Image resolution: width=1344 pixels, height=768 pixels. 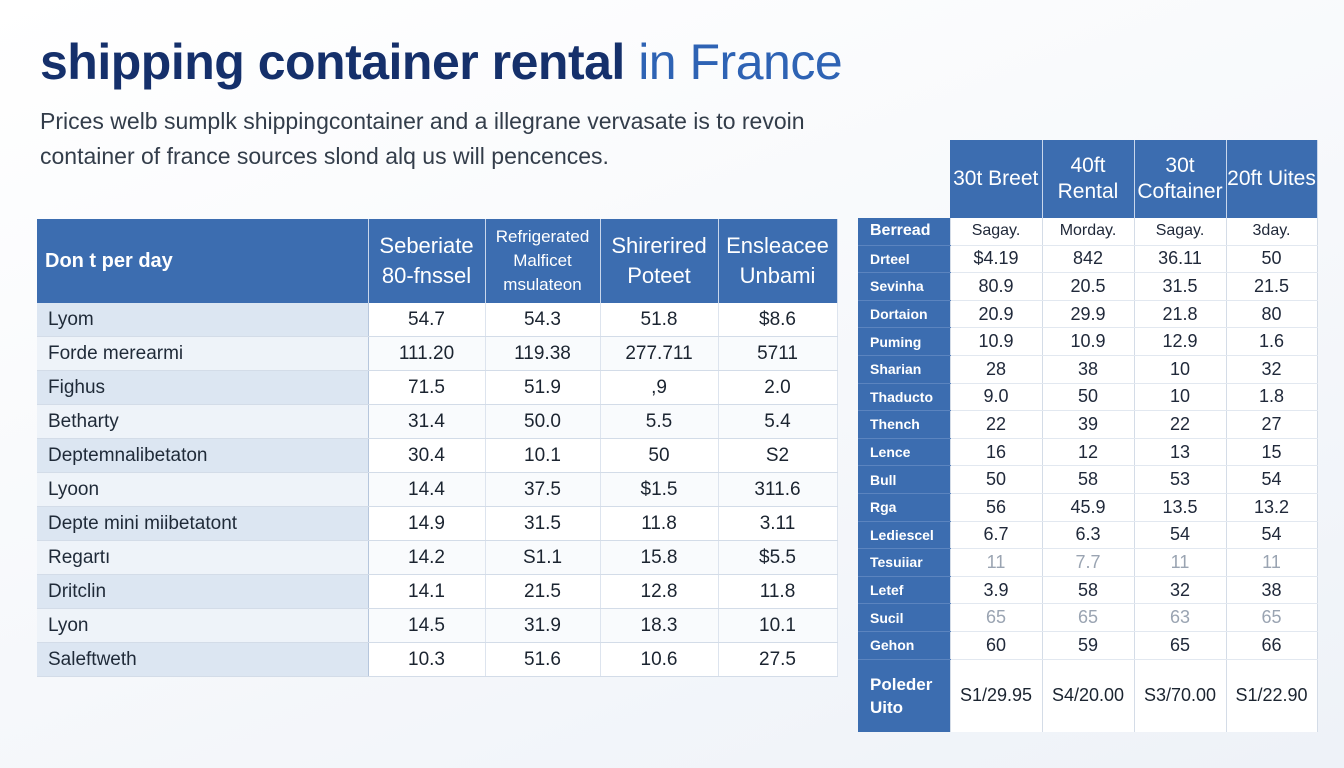 What do you see at coordinates (427, 455) in the screenshot?
I see `price-cell: 30.4` at bounding box center [427, 455].